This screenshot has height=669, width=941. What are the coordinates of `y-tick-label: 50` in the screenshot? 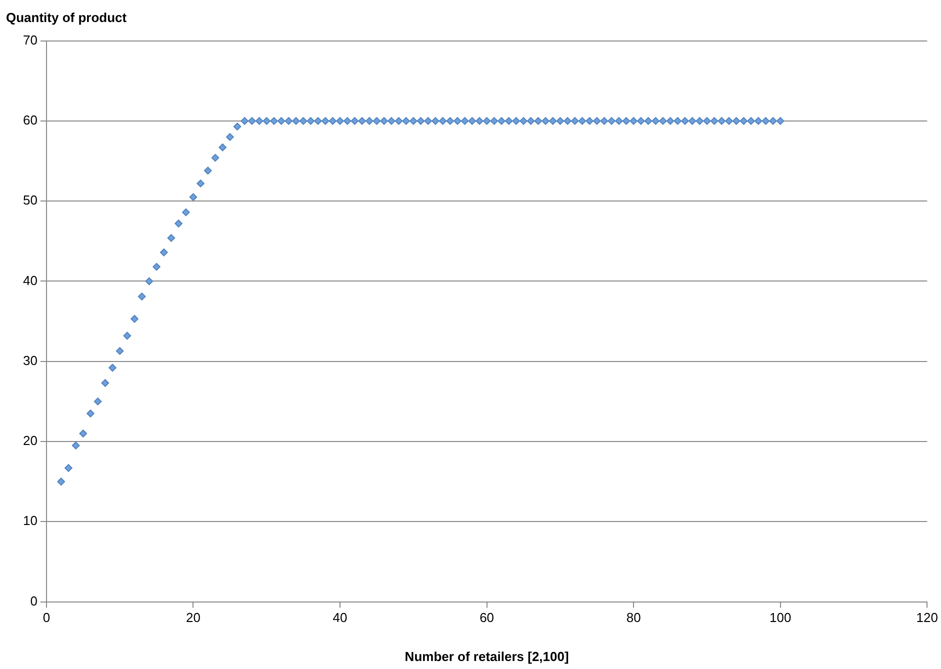 It's located at (30, 200).